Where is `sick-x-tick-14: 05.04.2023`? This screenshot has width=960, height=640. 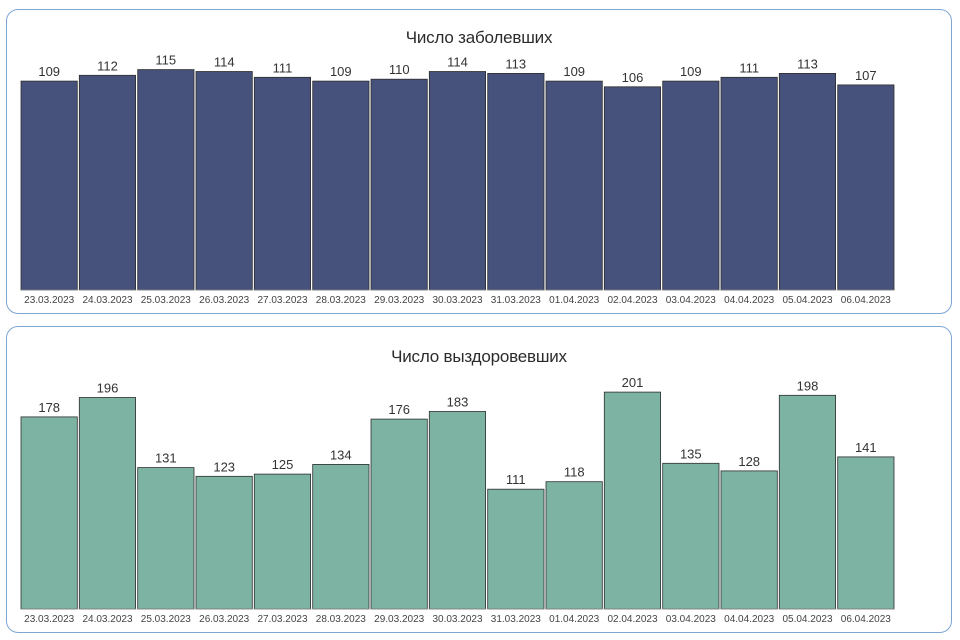 sick-x-tick-14: 05.04.2023 is located at coordinates (807, 300).